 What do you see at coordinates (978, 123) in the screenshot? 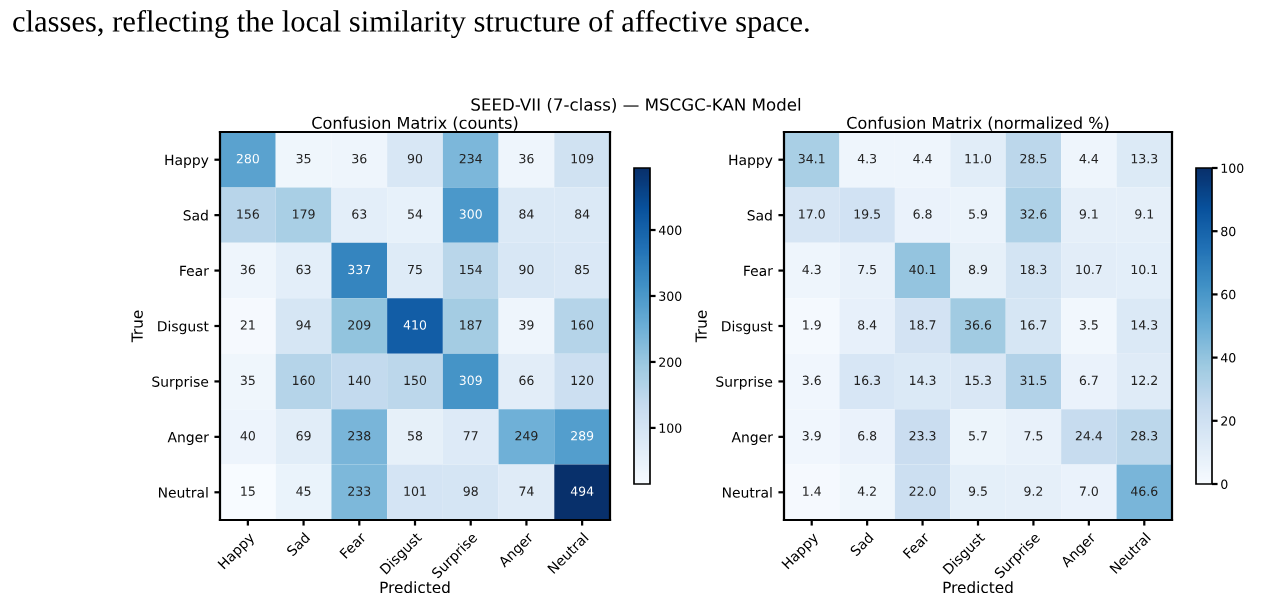
I see `chart-title: Confusion Matrix (normalized %)` at bounding box center [978, 123].